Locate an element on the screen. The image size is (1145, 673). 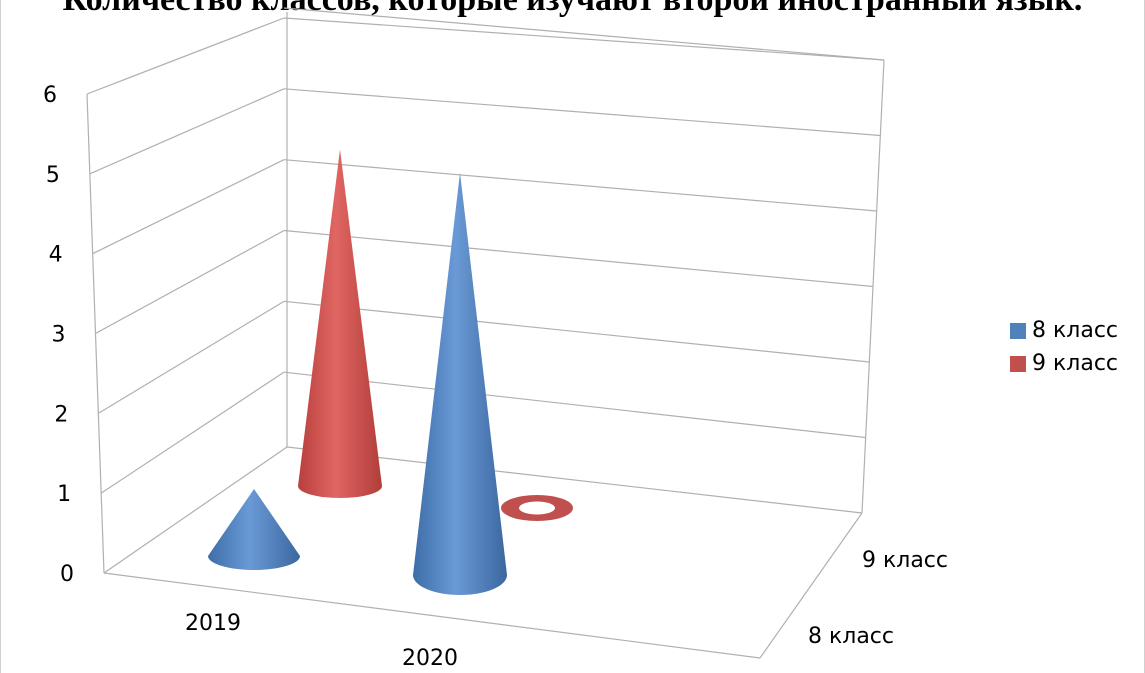
legend-label-series-2: 9 класс is located at coordinates (1075, 363).